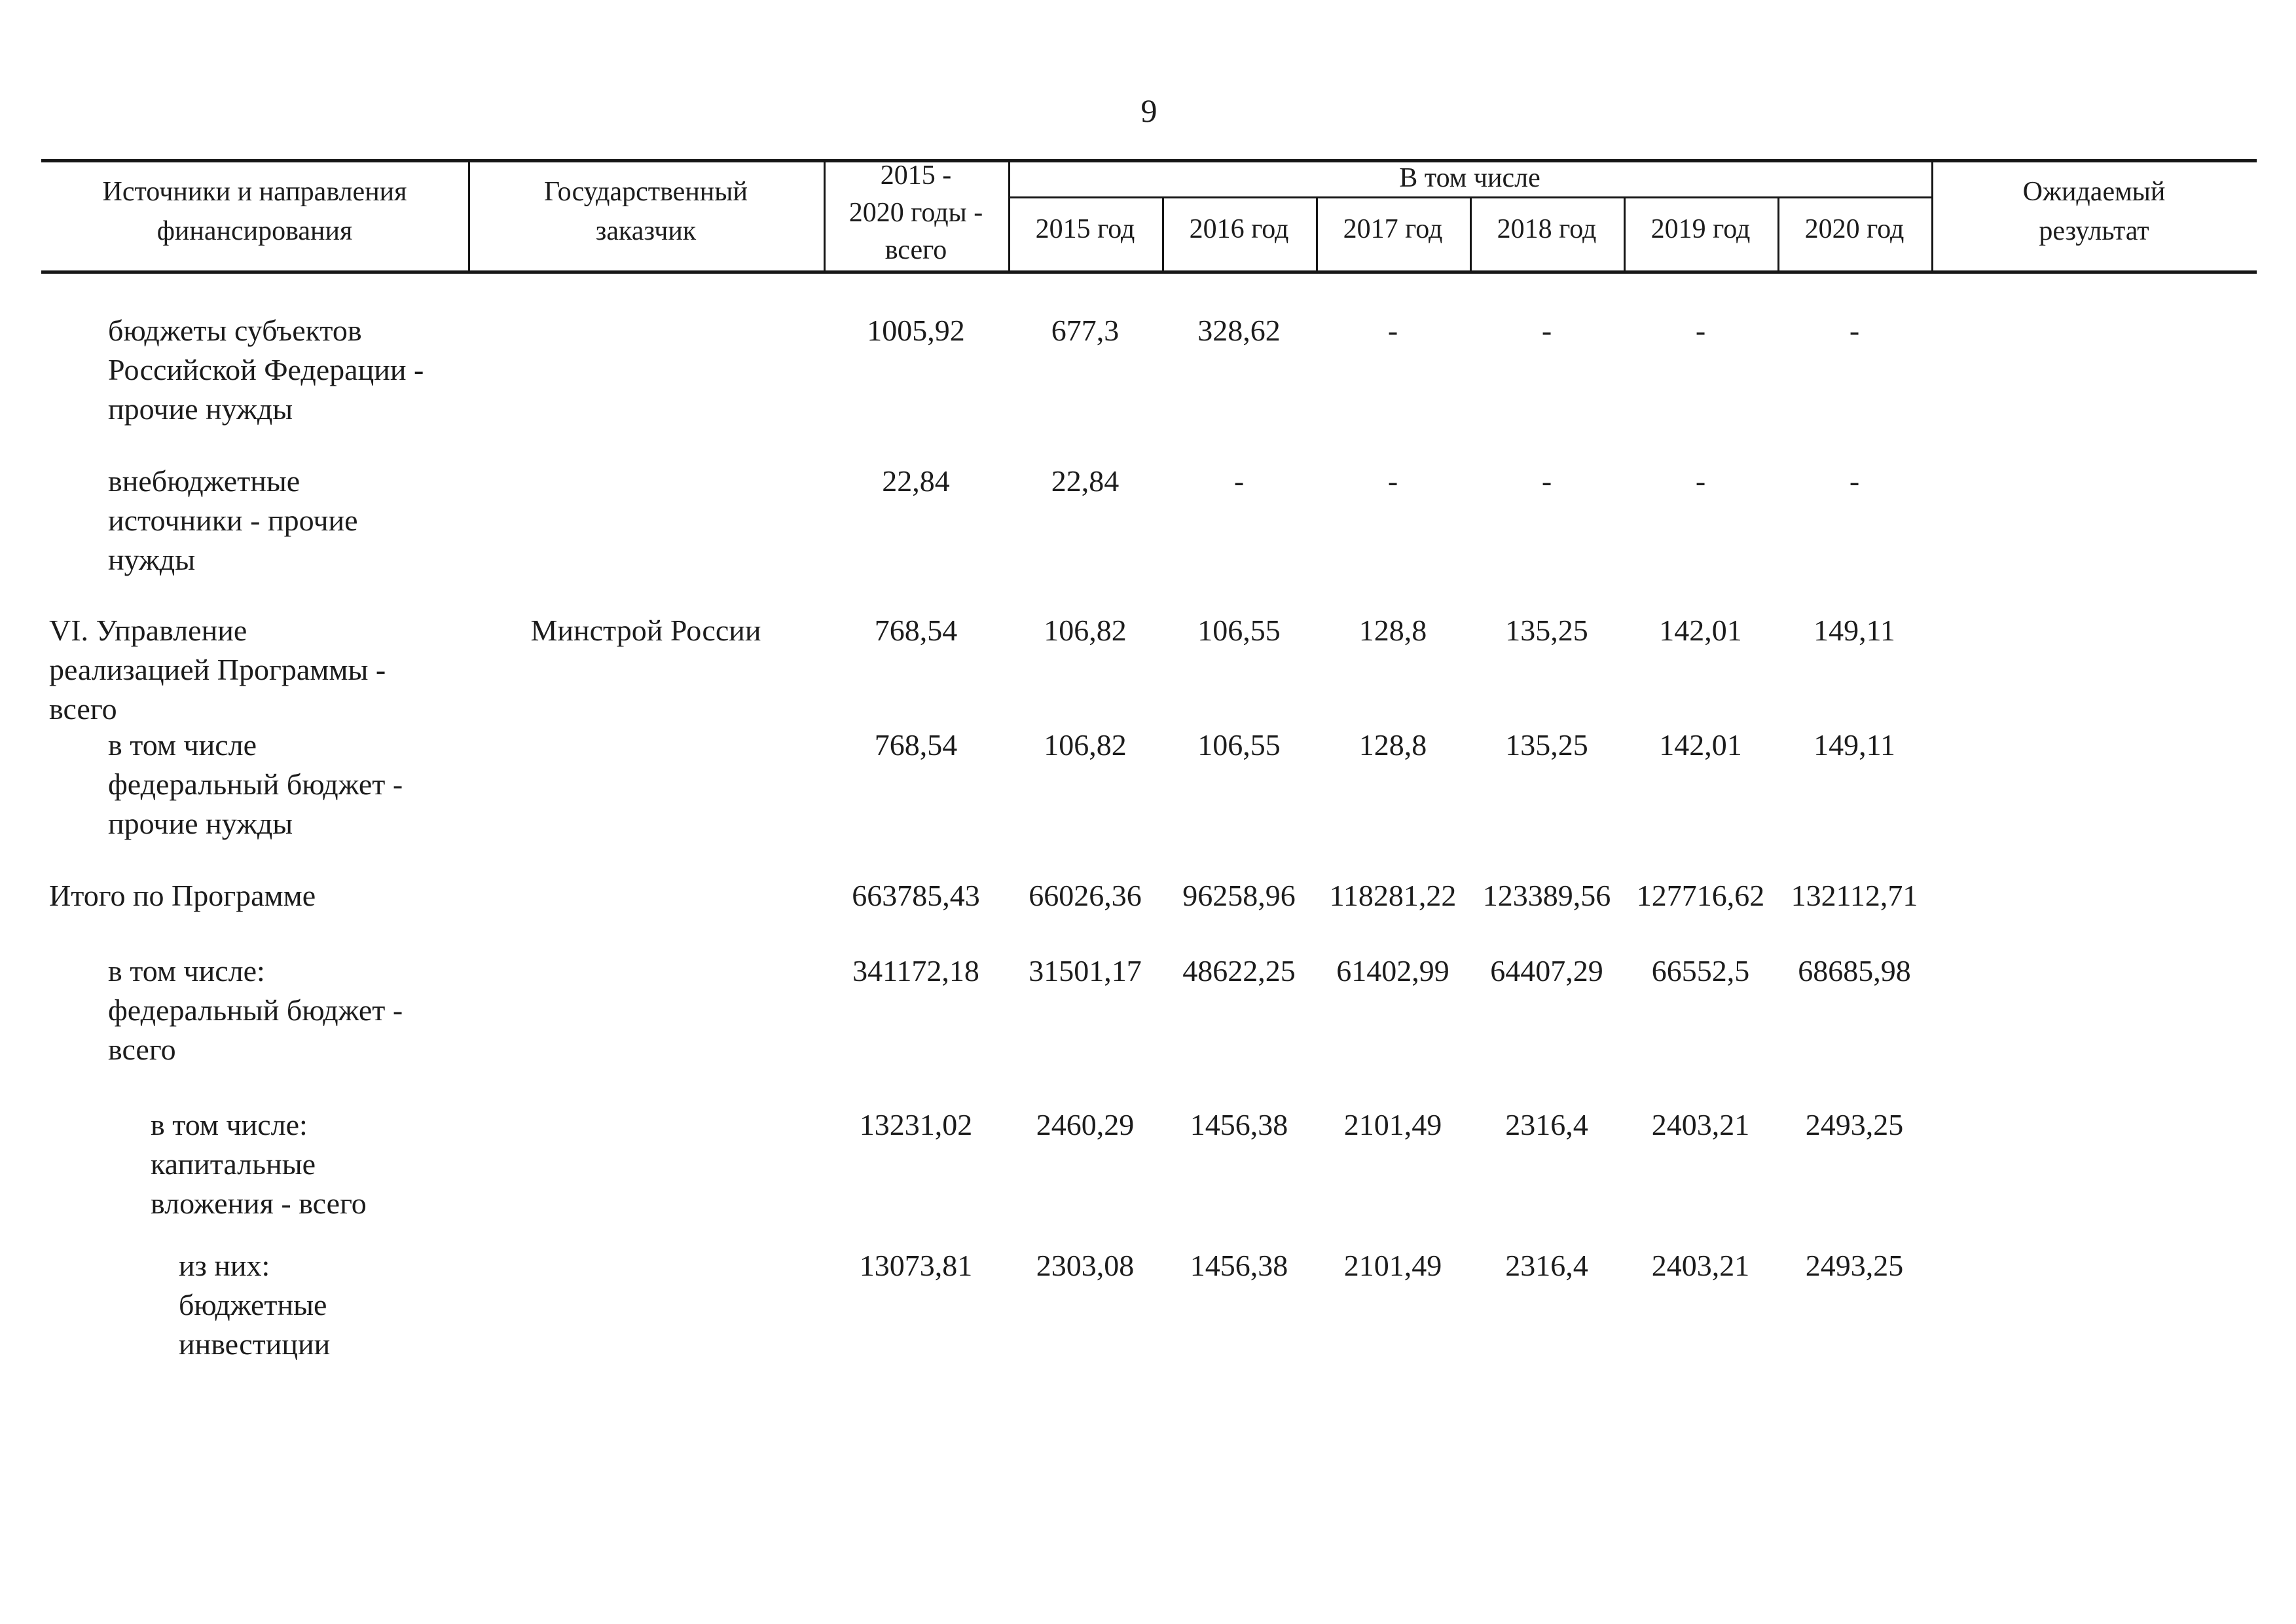 This screenshot has width=2296, height=1624. Describe the element at coordinates (1393, 895) in the screenshot. I see `cell-year: 118281,22` at that location.